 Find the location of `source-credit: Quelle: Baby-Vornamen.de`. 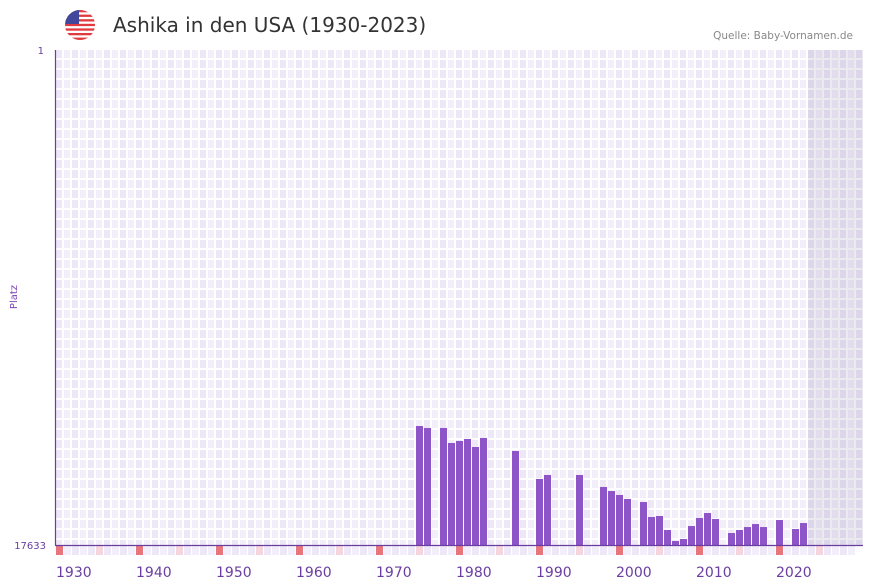

source-credit: Quelle: Baby-Vornamen.de is located at coordinates (783, 36).